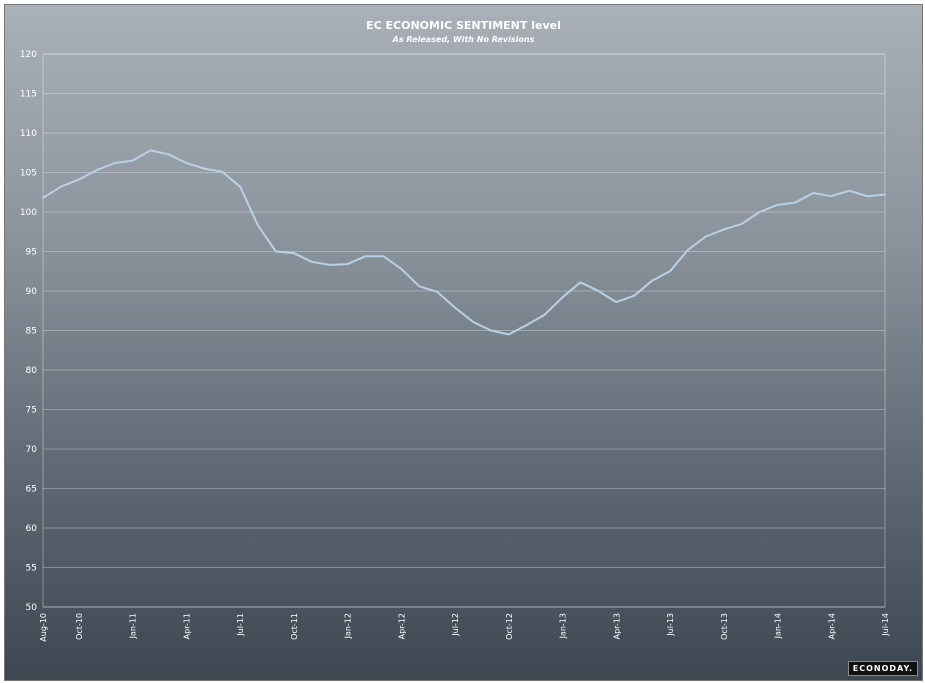 Image resolution: width=925 pixels, height=683 pixels. I want to click on econoday-logo: ECONODAY., so click(882, 668).